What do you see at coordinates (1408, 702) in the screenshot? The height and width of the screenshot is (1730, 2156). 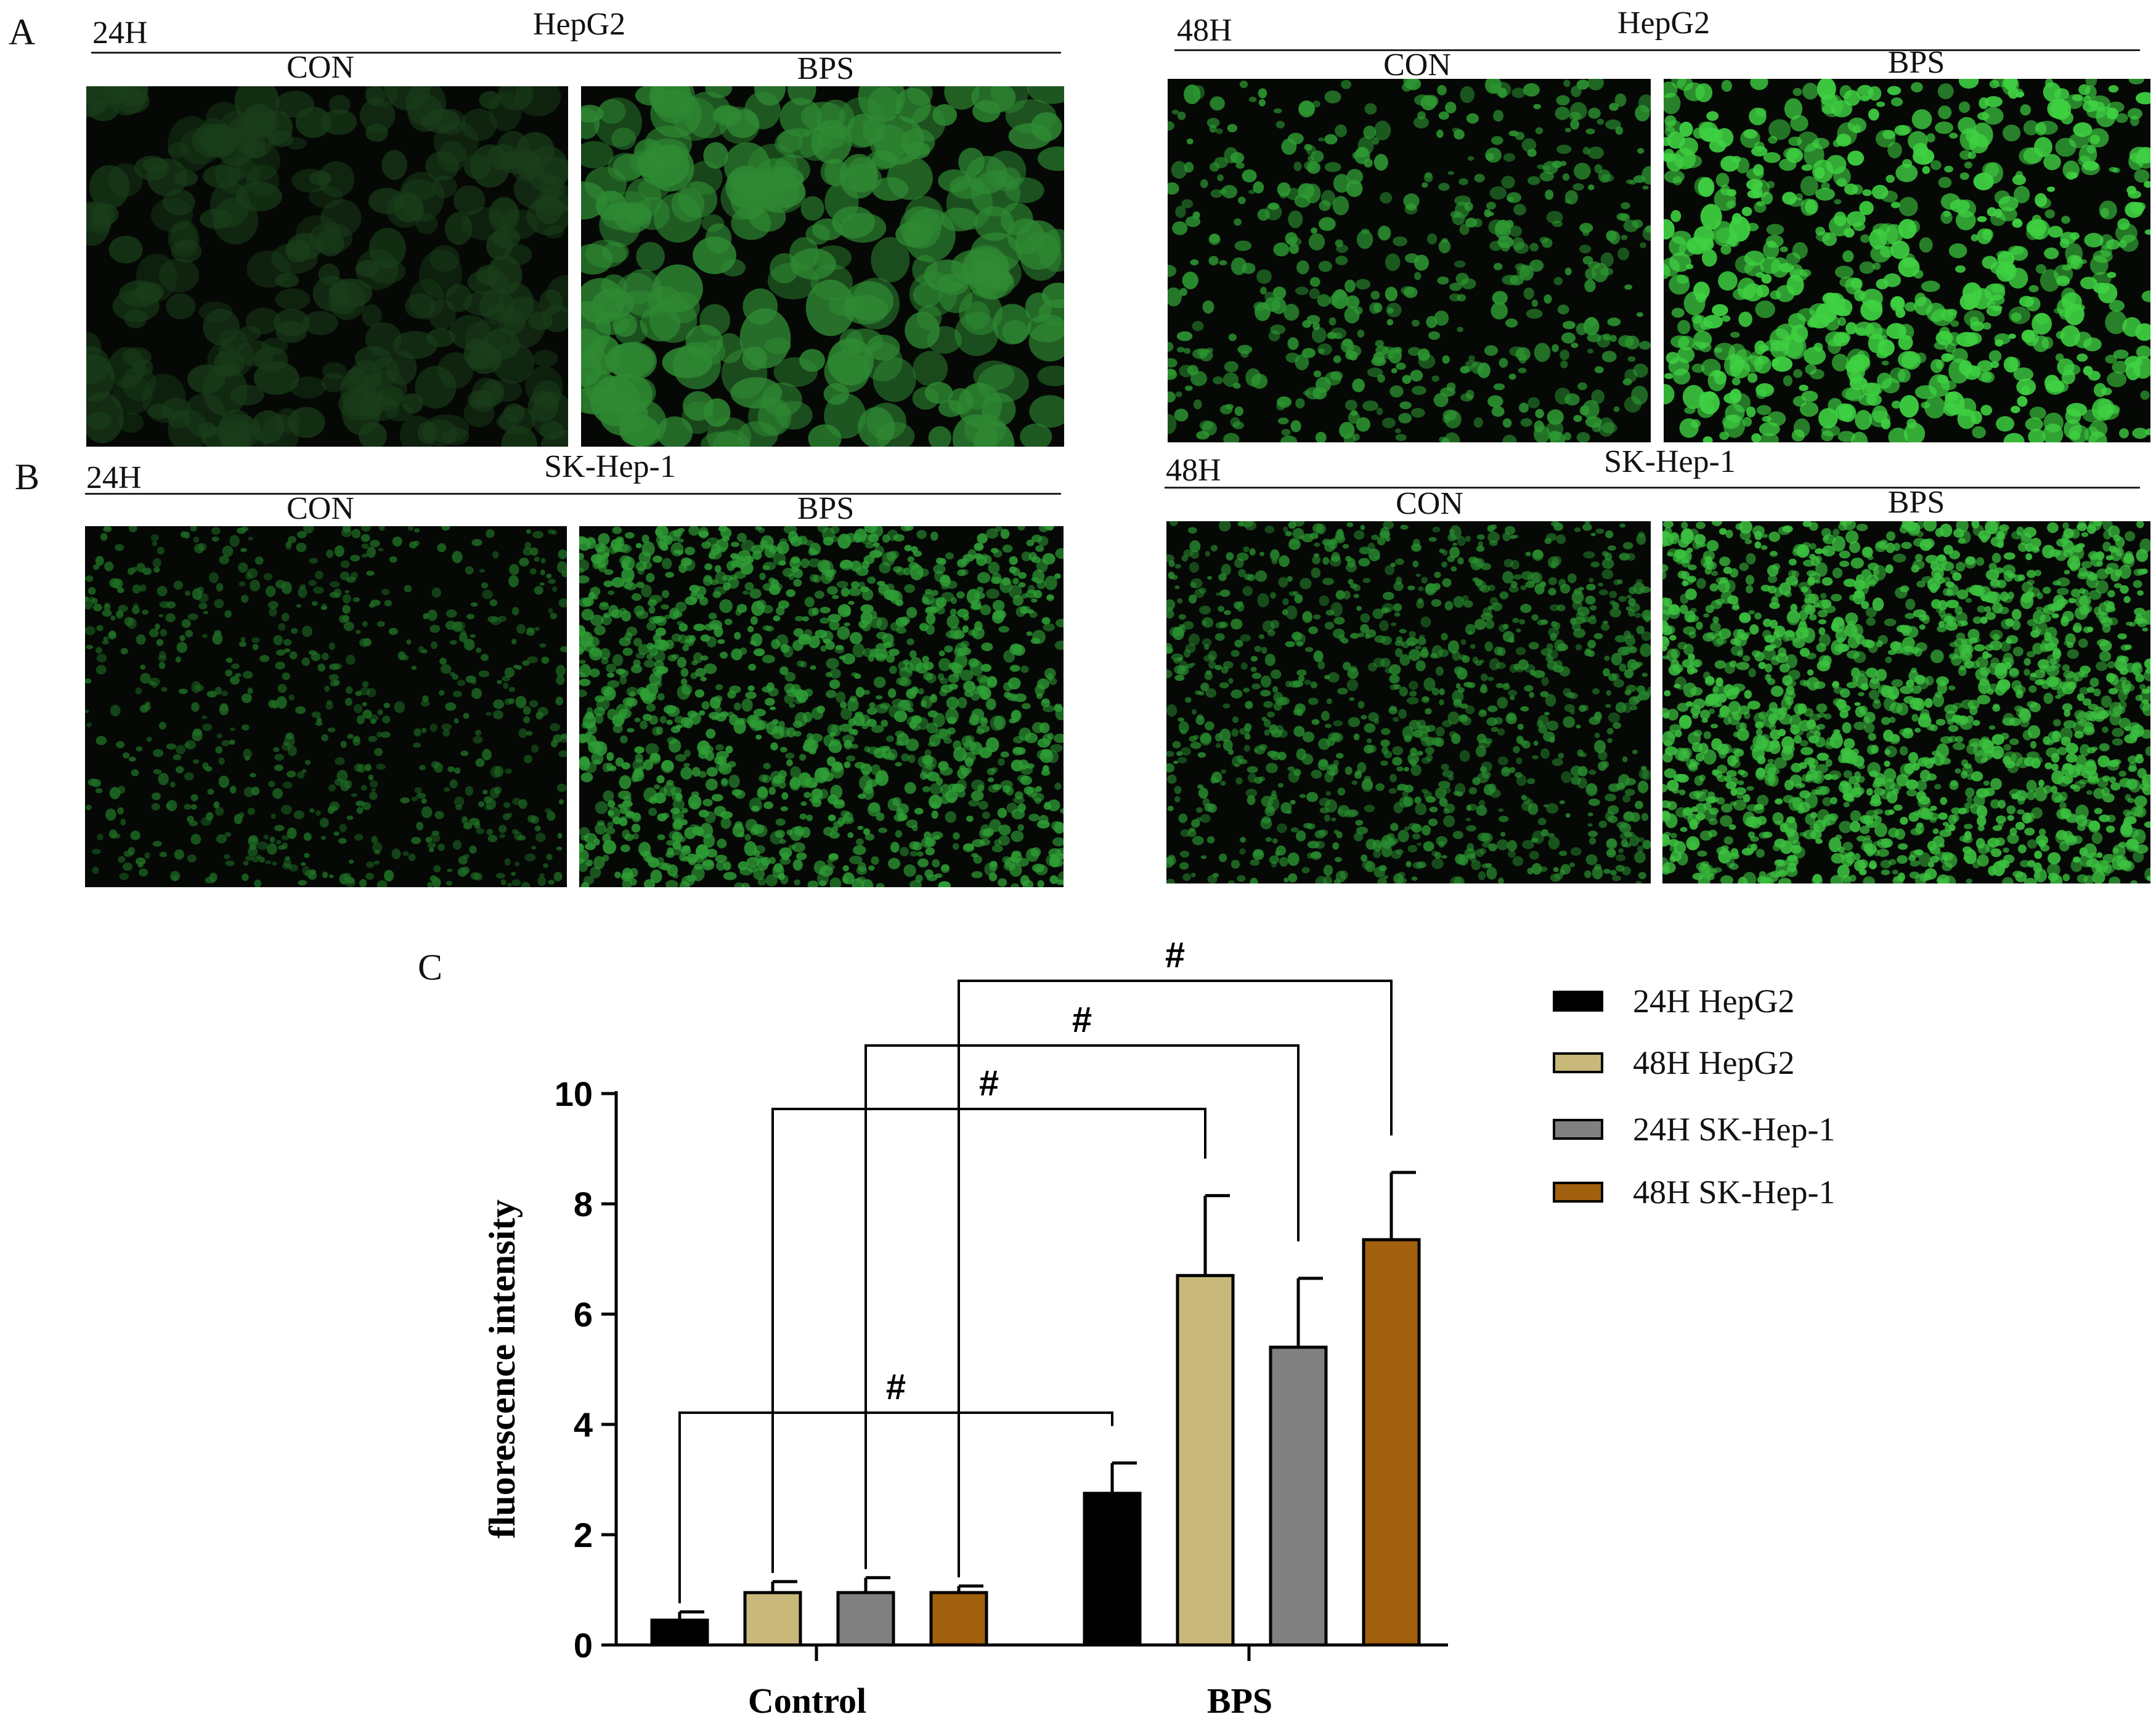 I see `micrograph-b-48h-con` at bounding box center [1408, 702].